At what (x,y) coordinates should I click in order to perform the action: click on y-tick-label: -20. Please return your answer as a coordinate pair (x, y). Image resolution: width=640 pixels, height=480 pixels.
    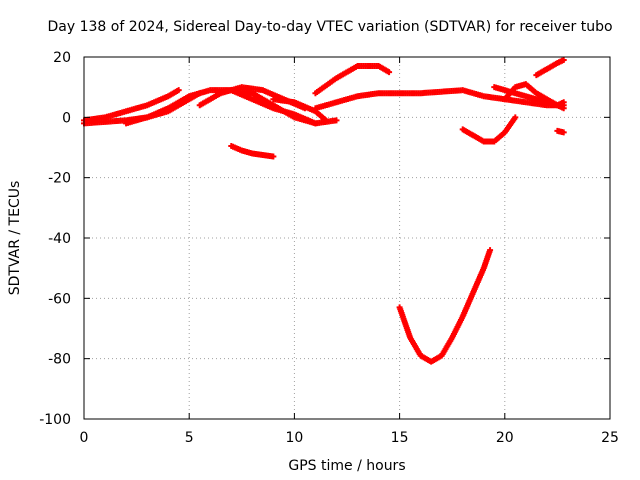
    Looking at the image, I should click on (59, 179).